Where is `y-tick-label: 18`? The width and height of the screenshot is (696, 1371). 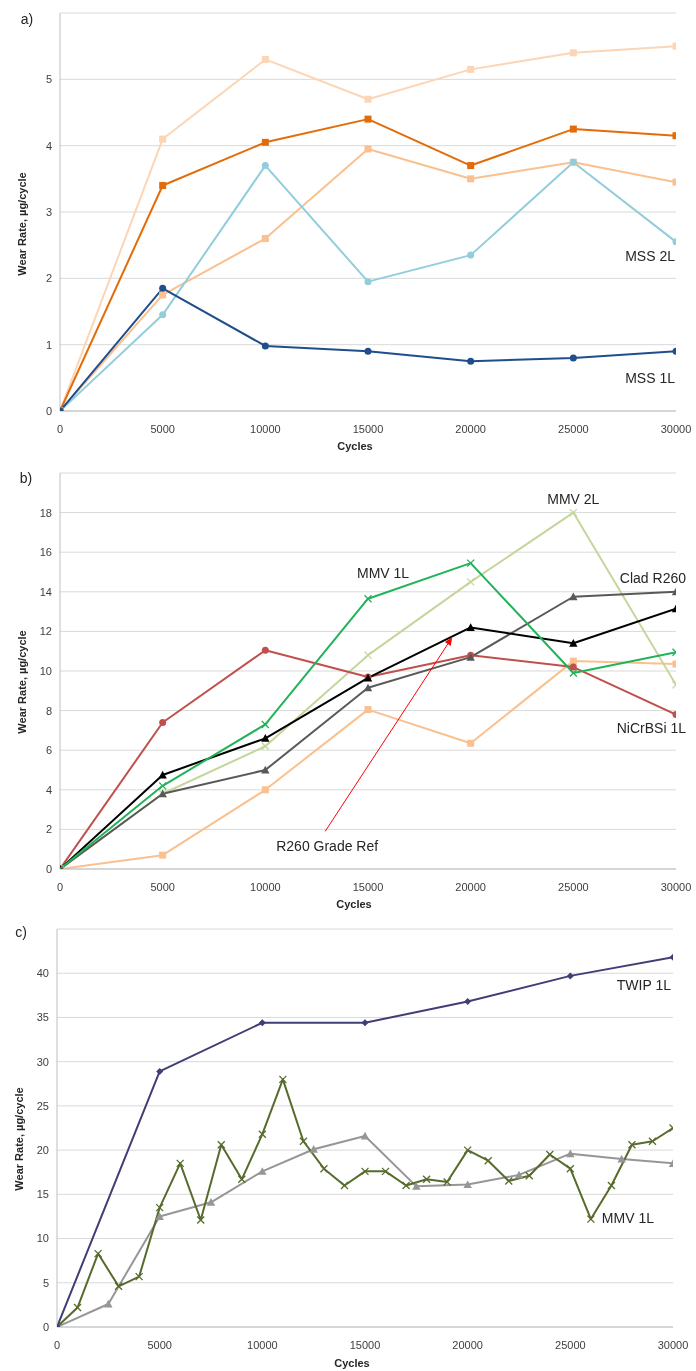
y-tick-label: 18 is located at coordinates (45, 512).